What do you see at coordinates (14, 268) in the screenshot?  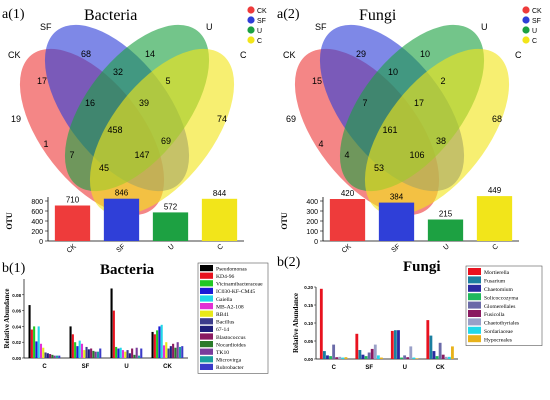 I see `panel-label: b(1)` at bounding box center [14, 268].